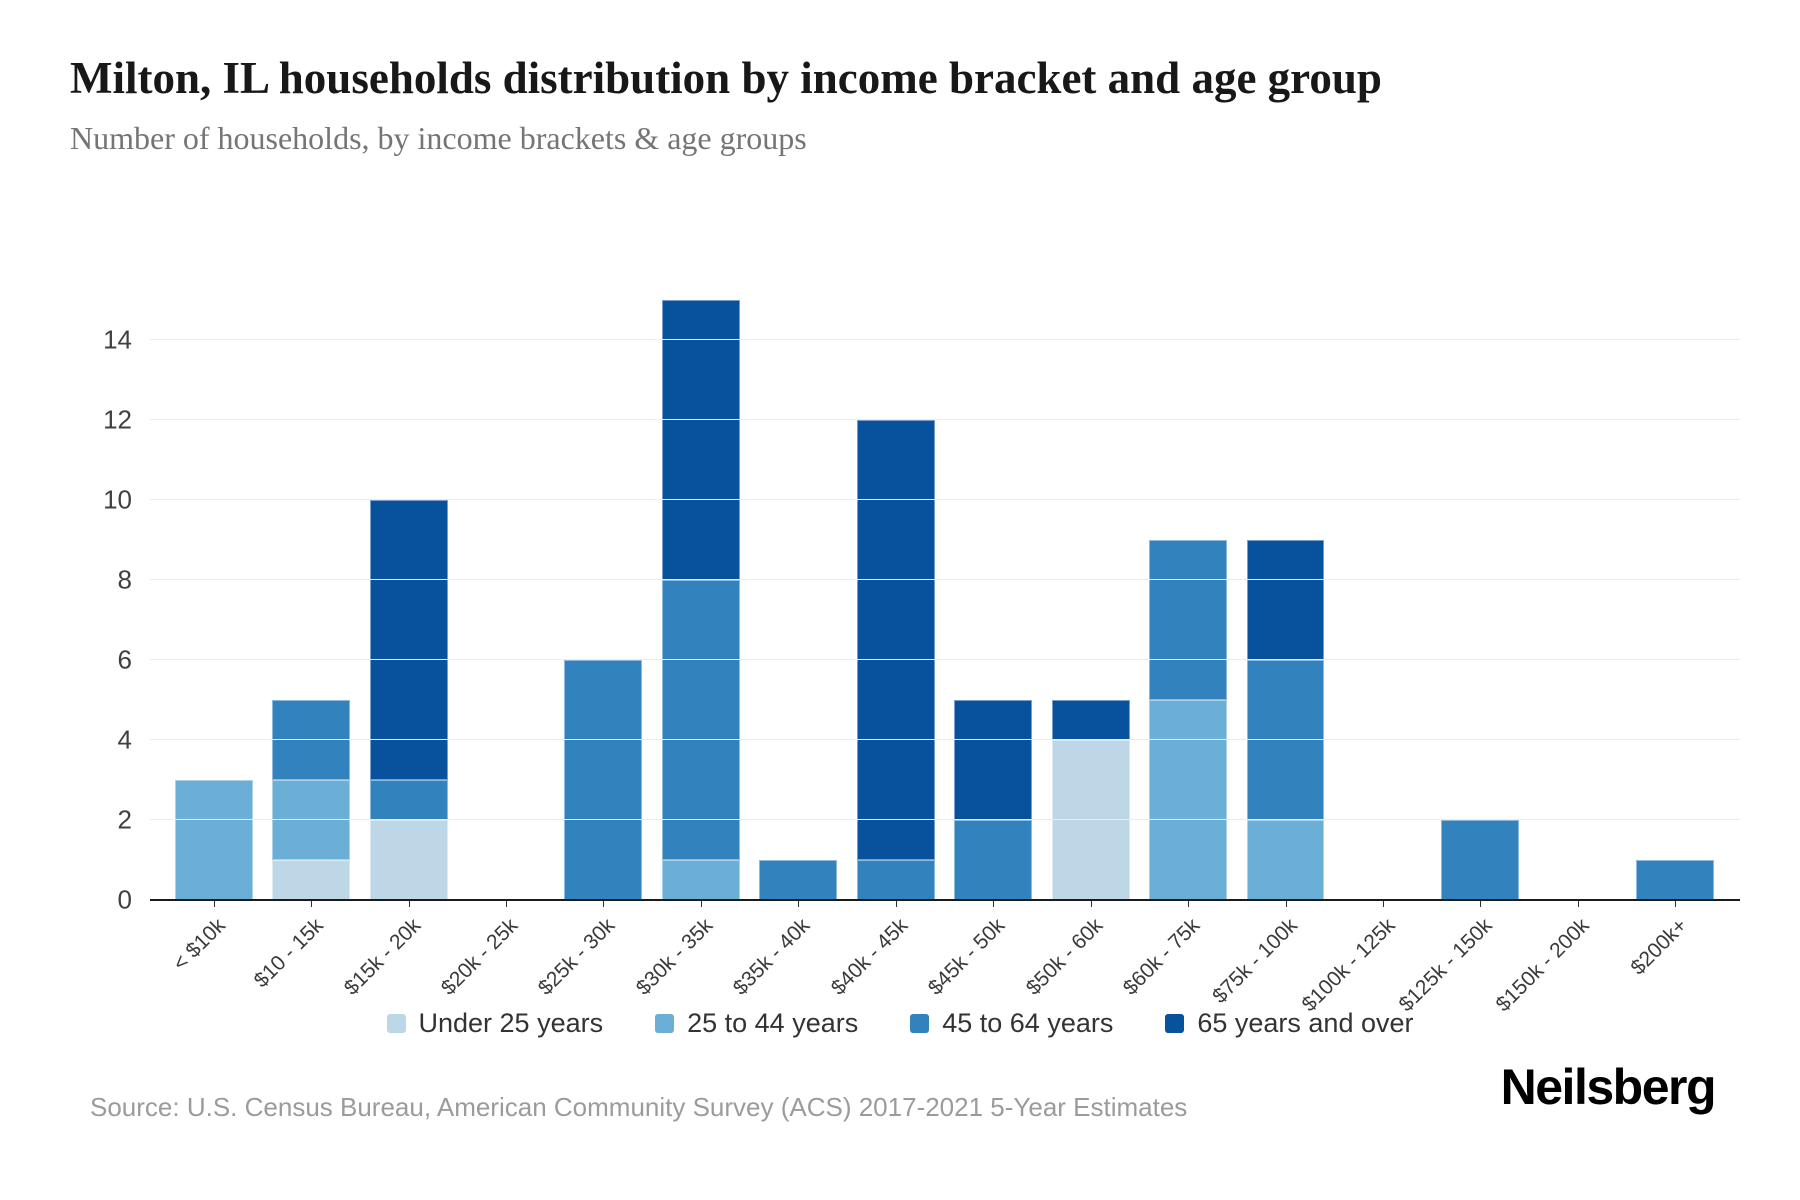 Image resolution: width=1800 pixels, height=1200 pixels. I want to click on x-tick-label: < $10k, so click(199, 945).